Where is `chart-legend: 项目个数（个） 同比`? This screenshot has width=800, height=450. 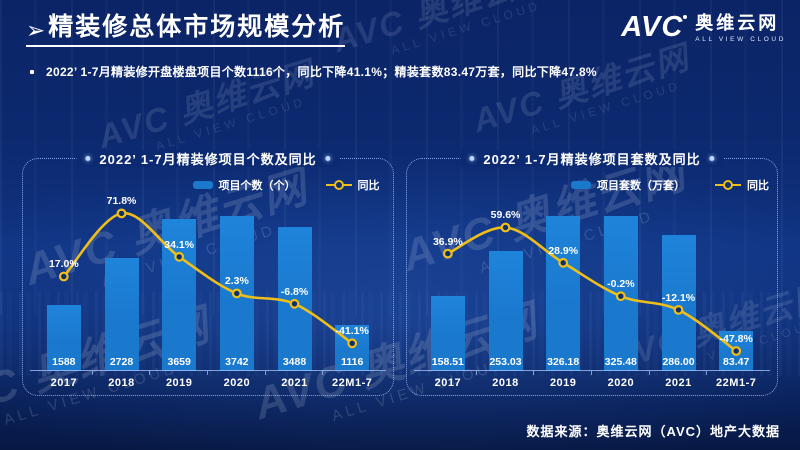 chart-legend: 项目个数（个） 同比 is located at coordinates (286, 185).